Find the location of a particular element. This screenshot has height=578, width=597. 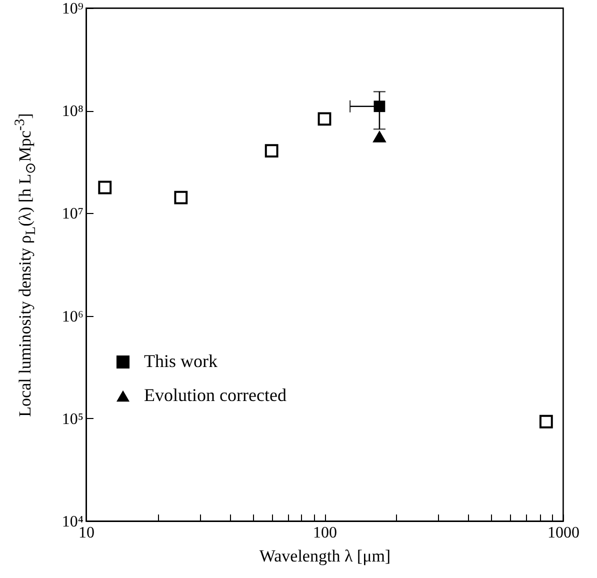

y-tick-label: 10⁷ is located at coordinates (73, 214).